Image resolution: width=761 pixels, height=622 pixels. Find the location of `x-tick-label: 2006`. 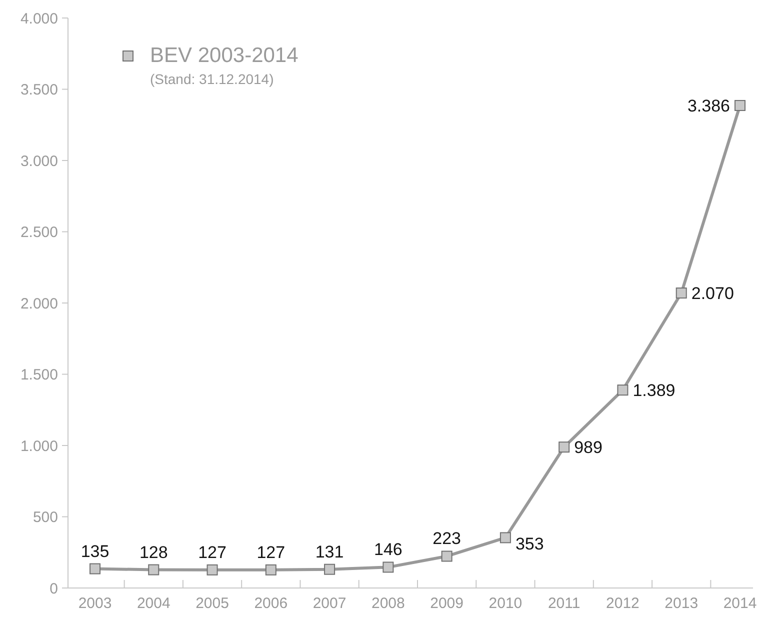

x-tick-label: 2006 is located at coordinates (271, 603).